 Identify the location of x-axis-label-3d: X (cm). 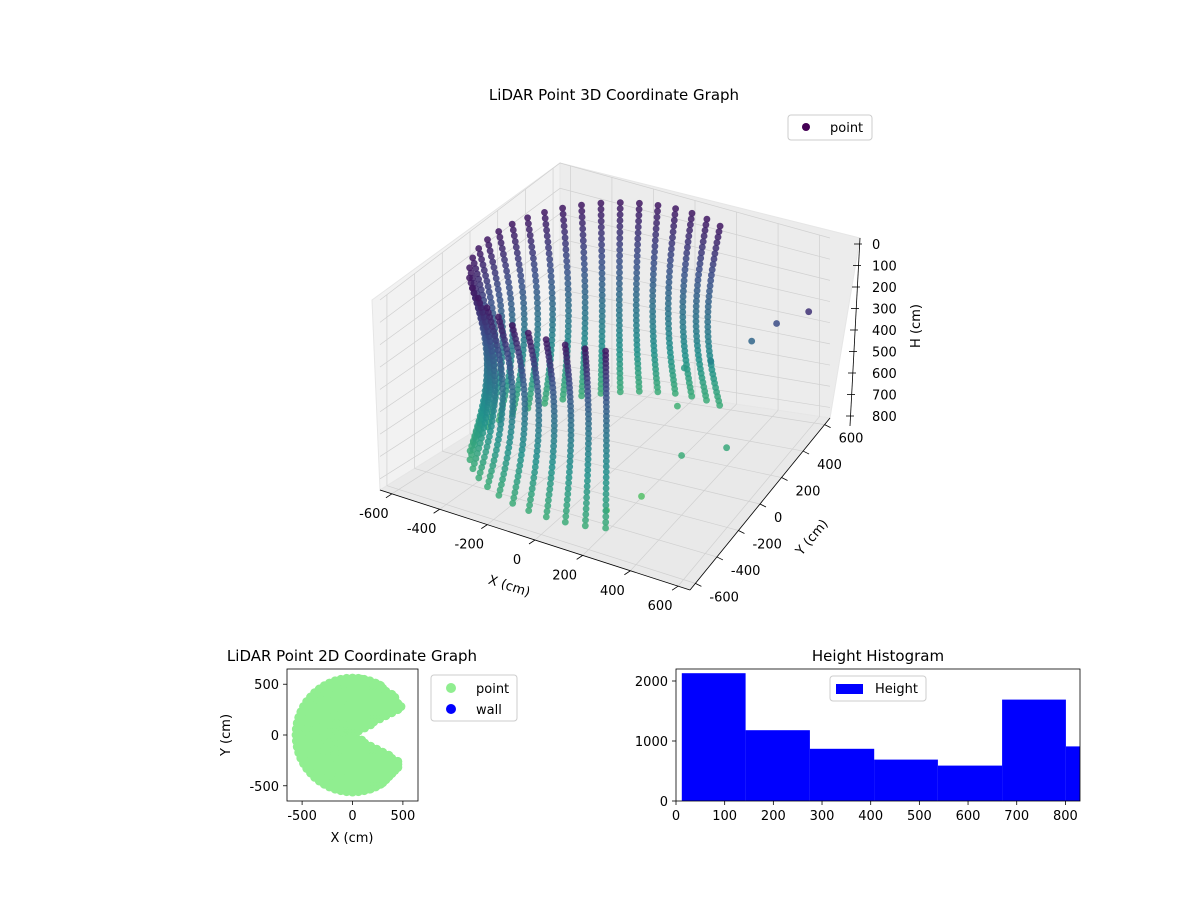
(509, 587).